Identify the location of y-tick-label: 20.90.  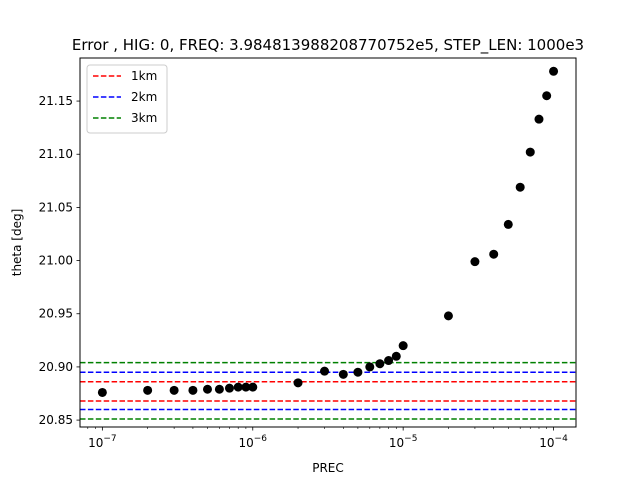
(56, 367).